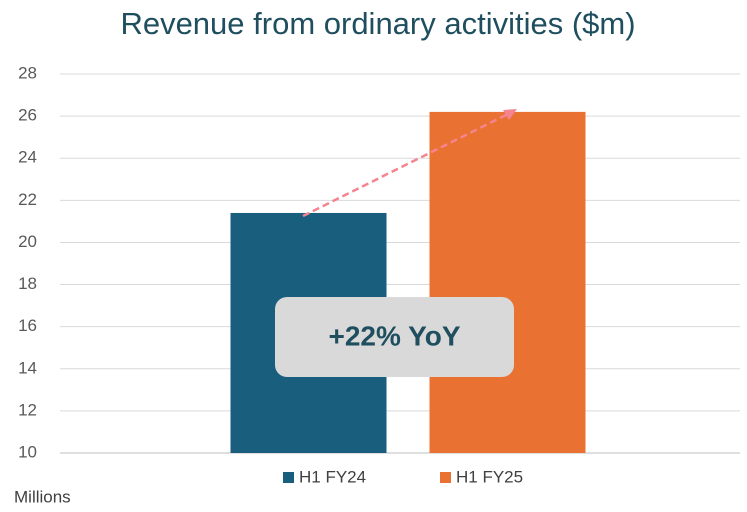 The width and height of the screenshot is (747, 512). I want to click on unit-label: Millions, so click(42, 496).